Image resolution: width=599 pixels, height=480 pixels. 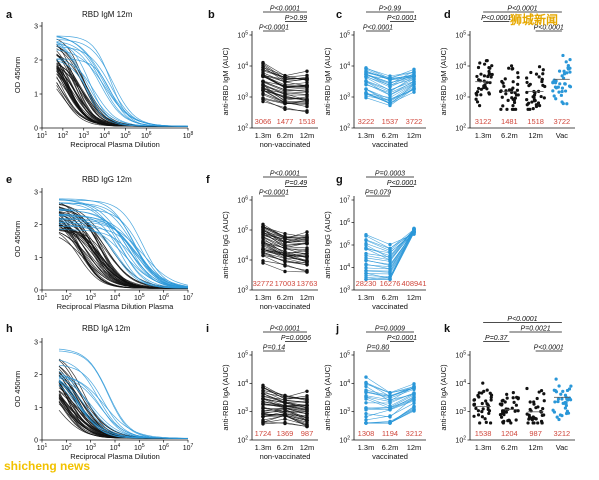 What do you see at coordinates (307, 433) in the screenshot?
I see `median-value: 987` at bounding box center [307, 433].